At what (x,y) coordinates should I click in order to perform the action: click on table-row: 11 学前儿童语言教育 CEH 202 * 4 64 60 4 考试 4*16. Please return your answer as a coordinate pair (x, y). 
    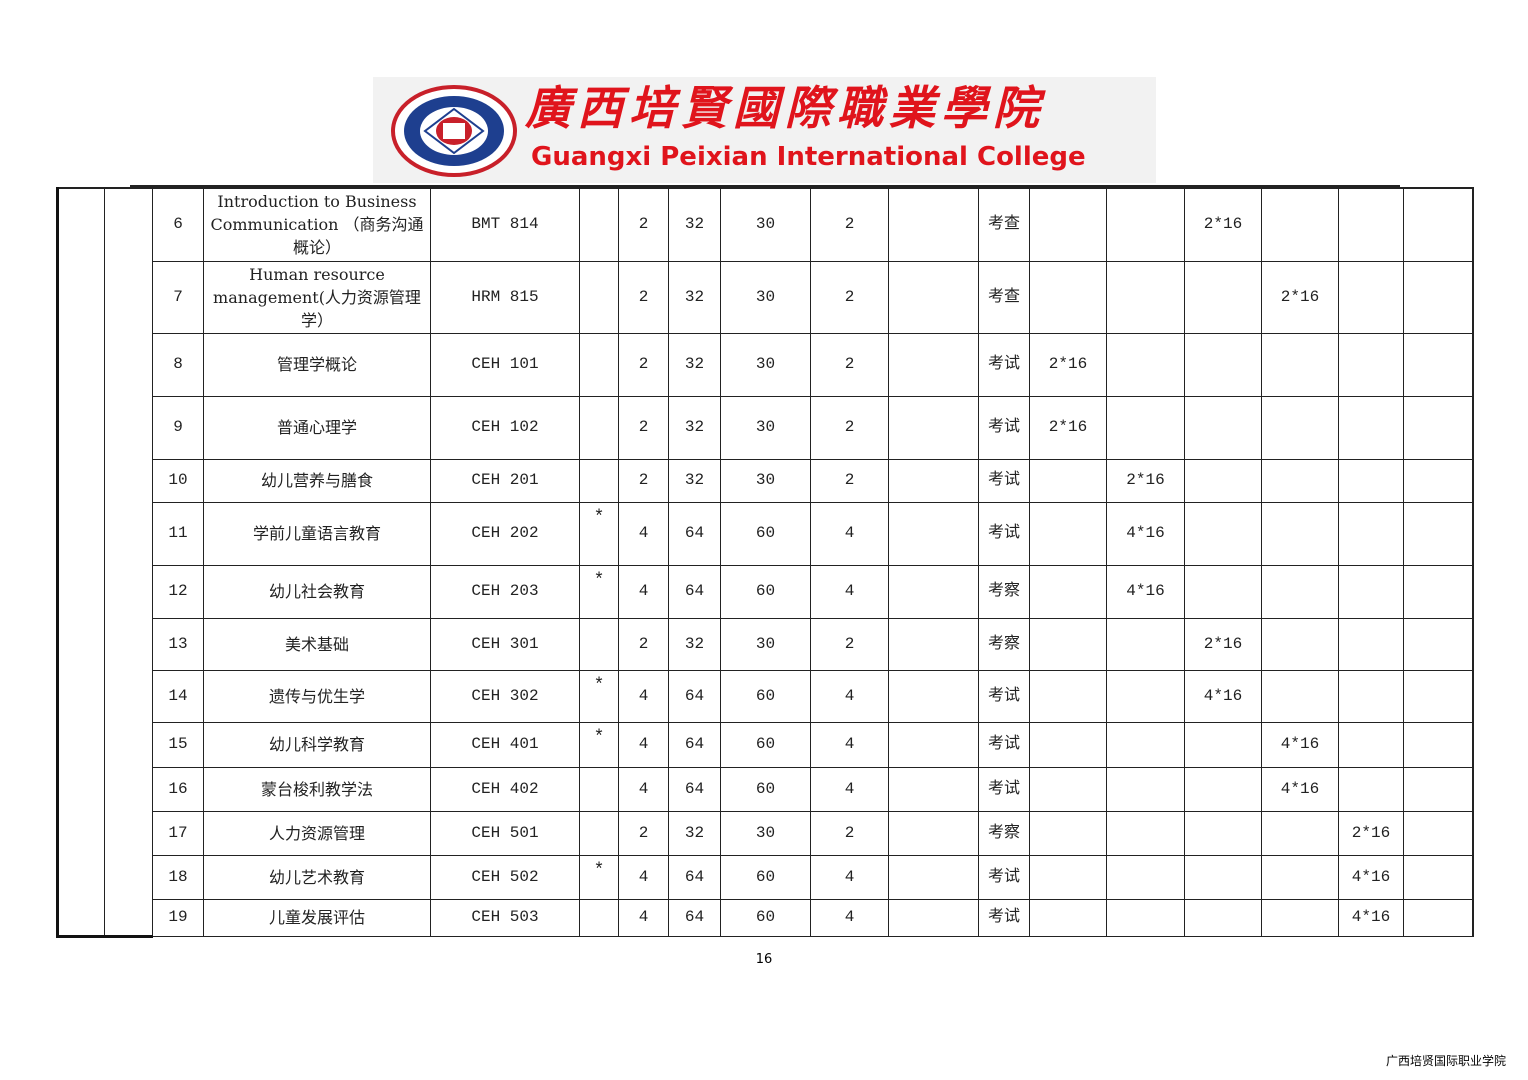
    Looking at the image, I should click on (766, 533).